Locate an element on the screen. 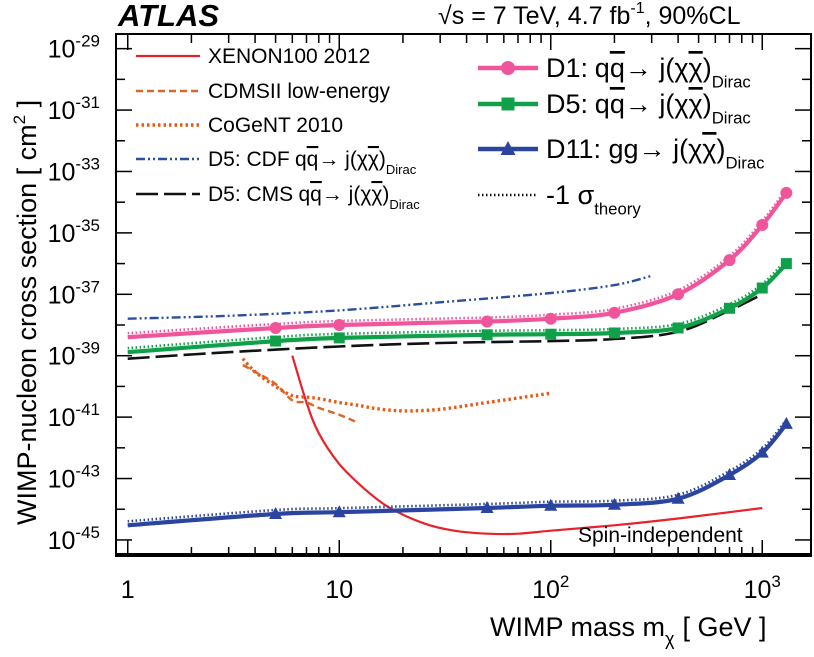 Image resolution: width=814 pixels, height=657 pixels. legend-marker-d1 is located at coordinates (508, 68).